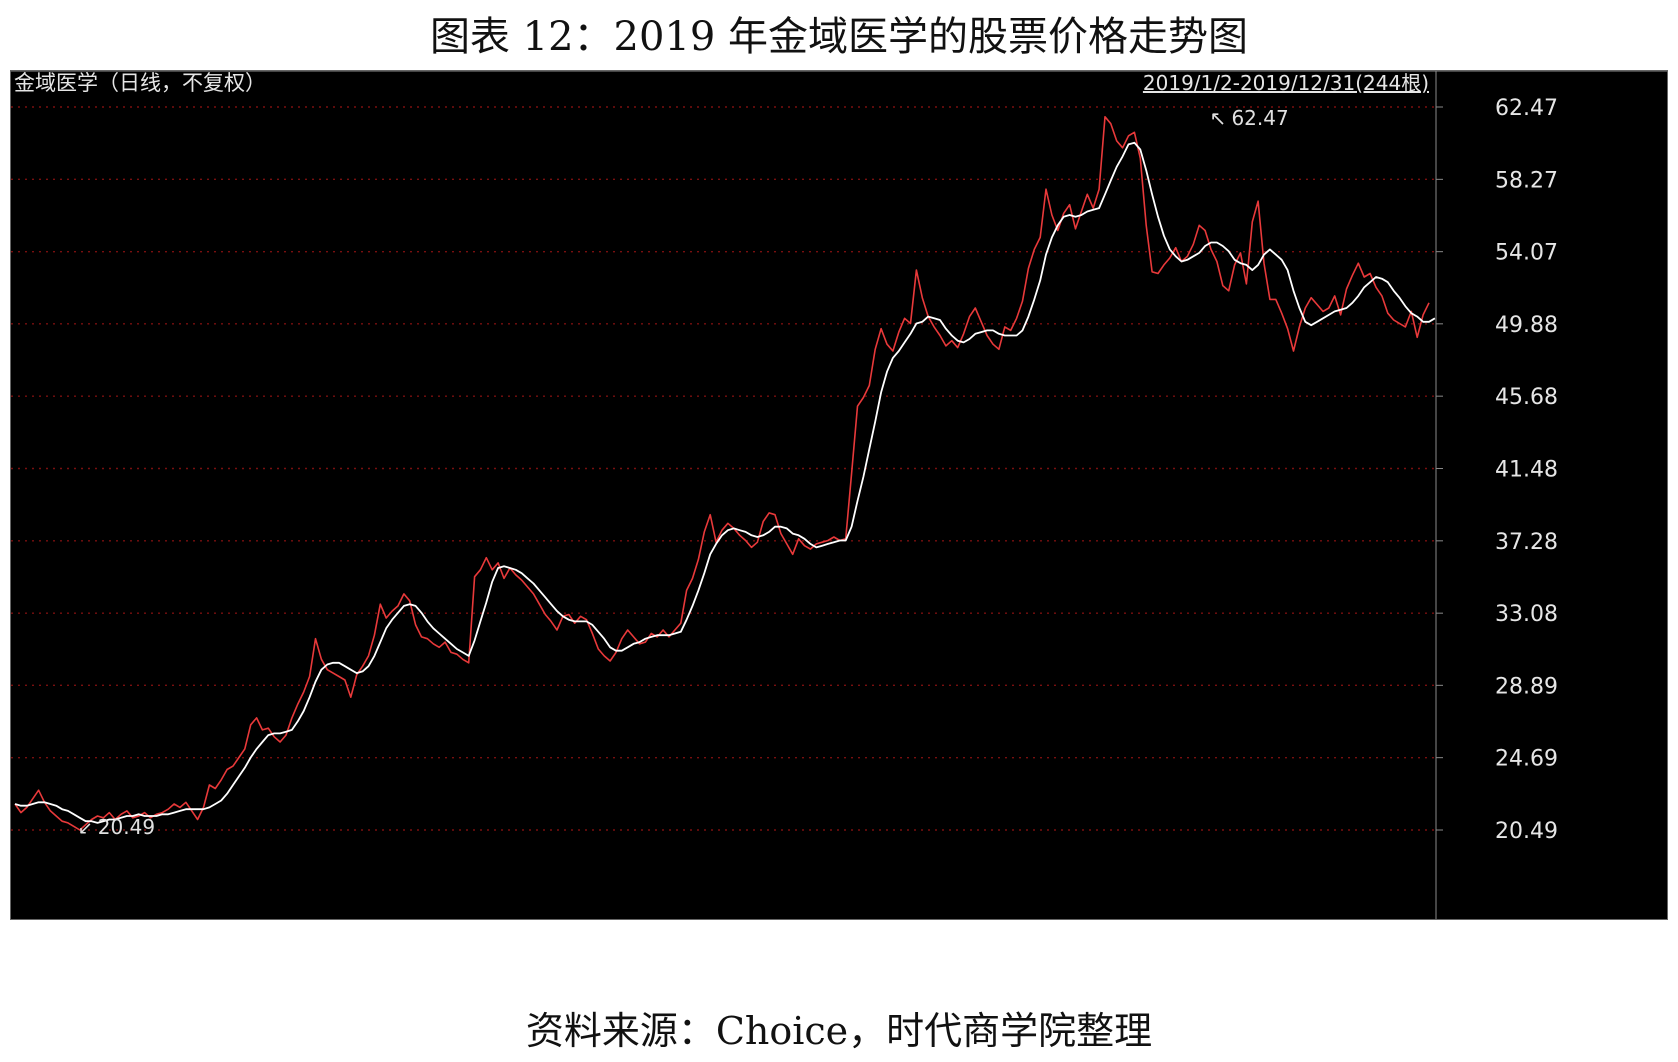  What do you see at coordinates (1526, 325) in the screenshot?
I see `y-tick-label: 49.88` at bounding box center [1526, 325].